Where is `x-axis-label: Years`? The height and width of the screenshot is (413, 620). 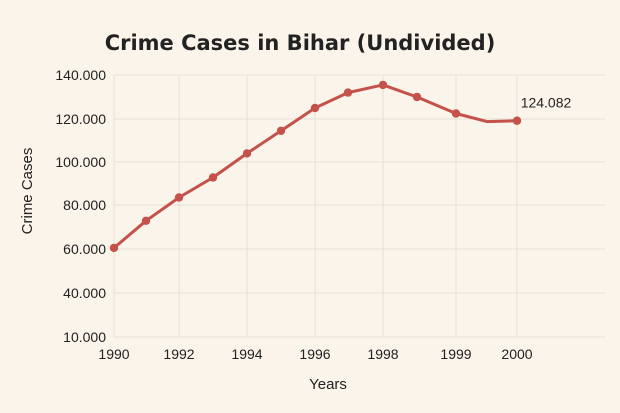
x-axis-label: Years is located at coordinates (328, 384).